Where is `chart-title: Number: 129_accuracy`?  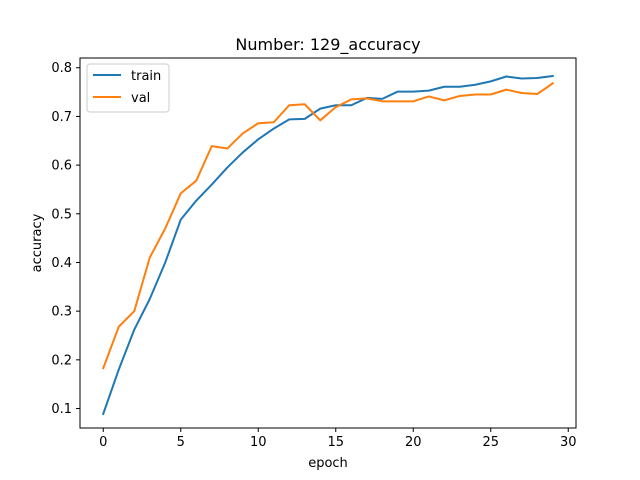
chart-title: Number: 129_accuracy is located at coordinates (327, 45).